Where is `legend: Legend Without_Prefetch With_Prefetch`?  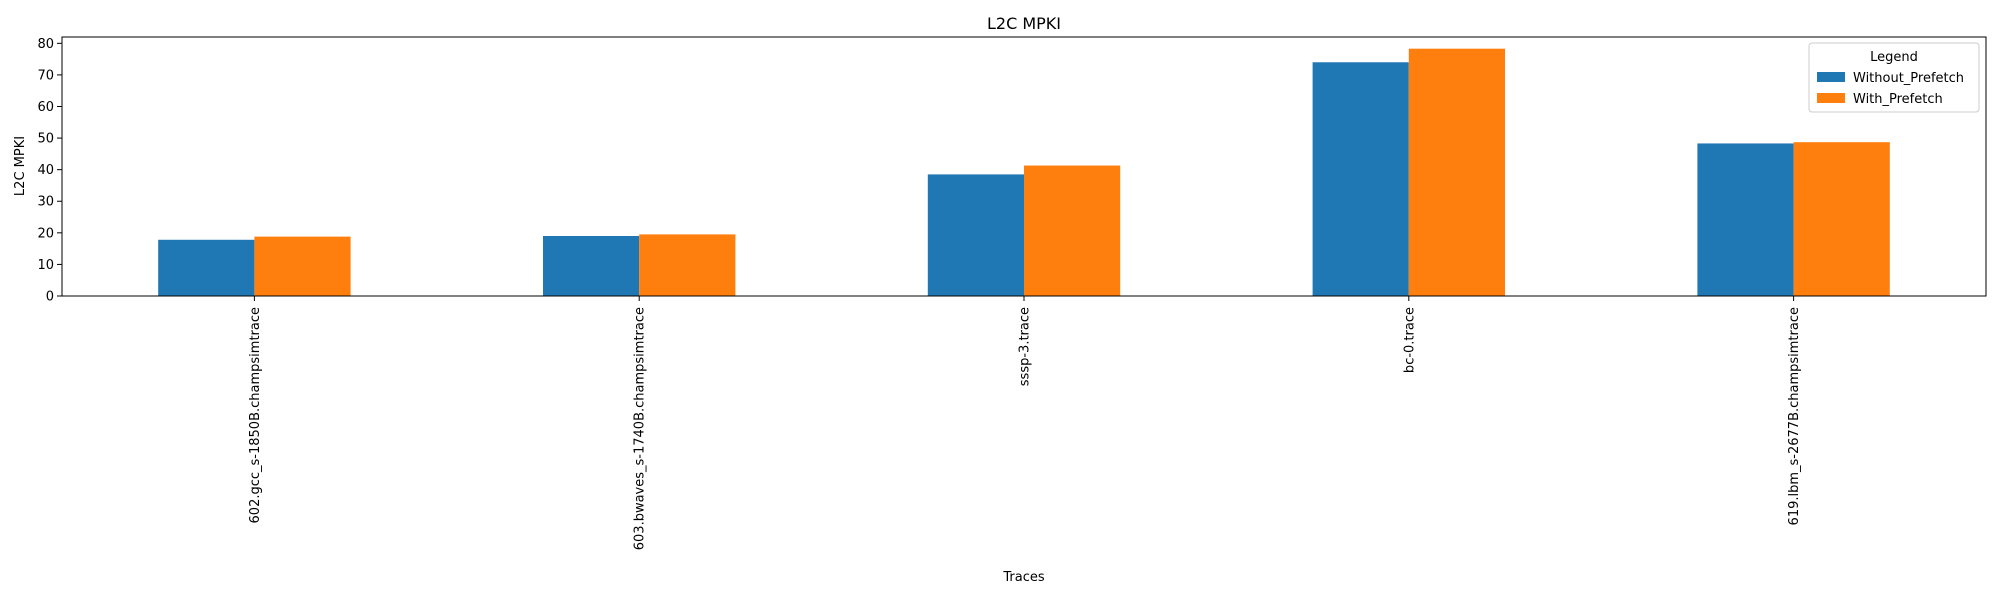 legend: Legend Without_Prefetch With_Prefetch is located at coordinates (1894, 77).